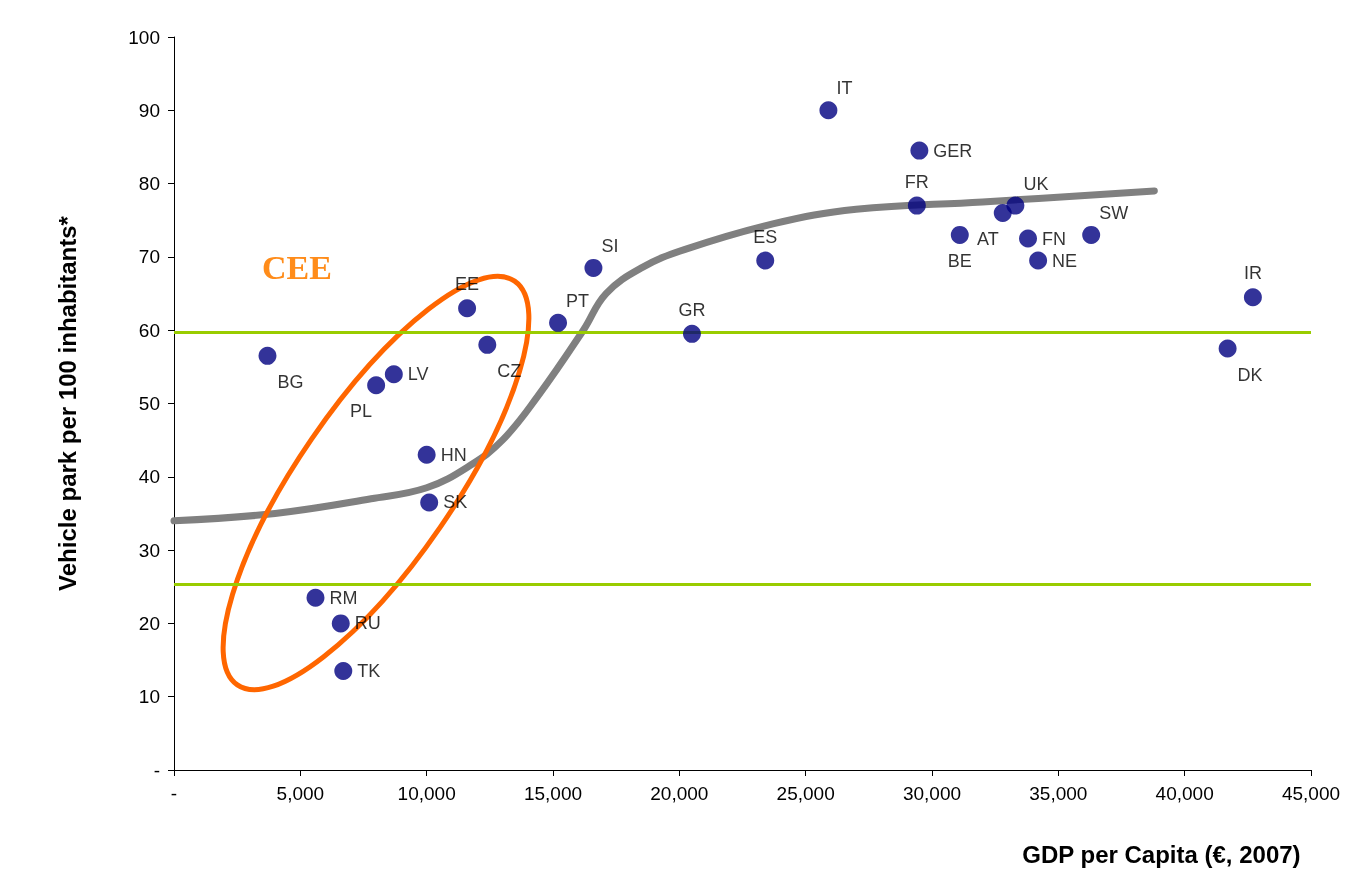 The width and height of the screenshot is (1359, 890). What do you see at coordinates (156, 770) in the screenshot?
I see `y-tick-label: -` at bounding box center [156, 770].